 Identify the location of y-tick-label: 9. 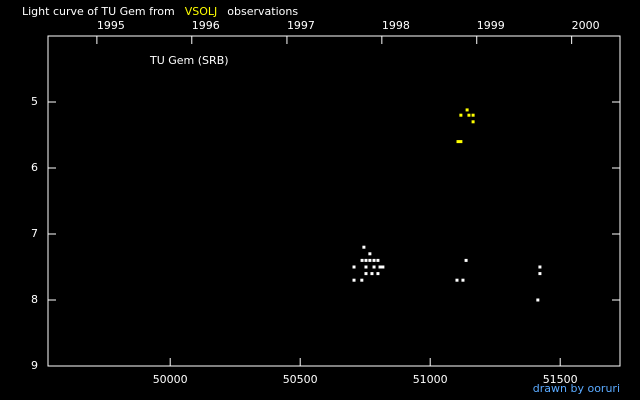
(34, 365).